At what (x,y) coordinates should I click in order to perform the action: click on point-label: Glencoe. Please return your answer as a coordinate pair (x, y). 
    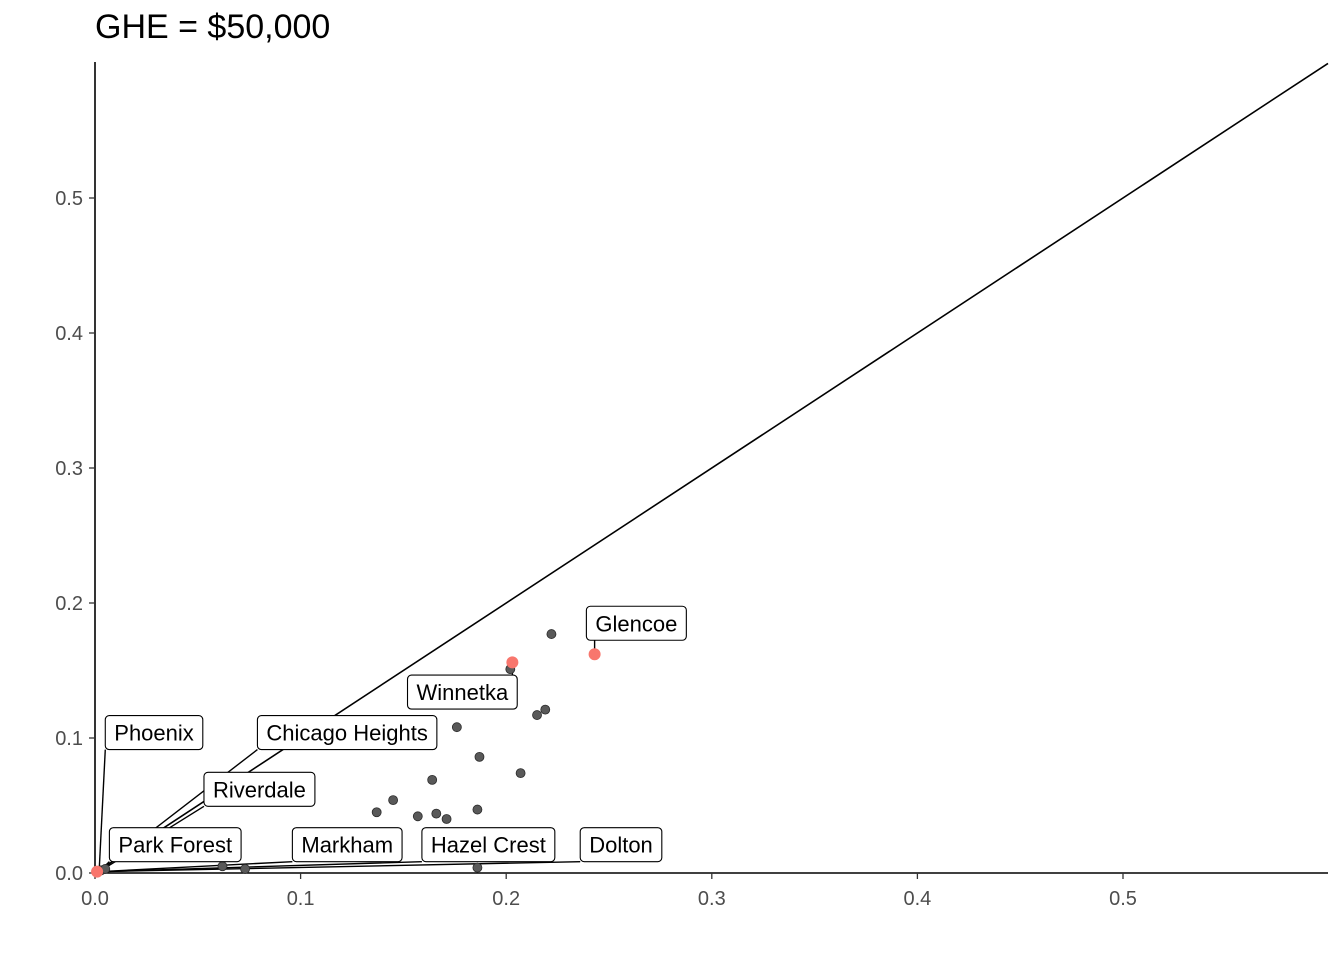
    Looking at the image, I should click on (636, 623).